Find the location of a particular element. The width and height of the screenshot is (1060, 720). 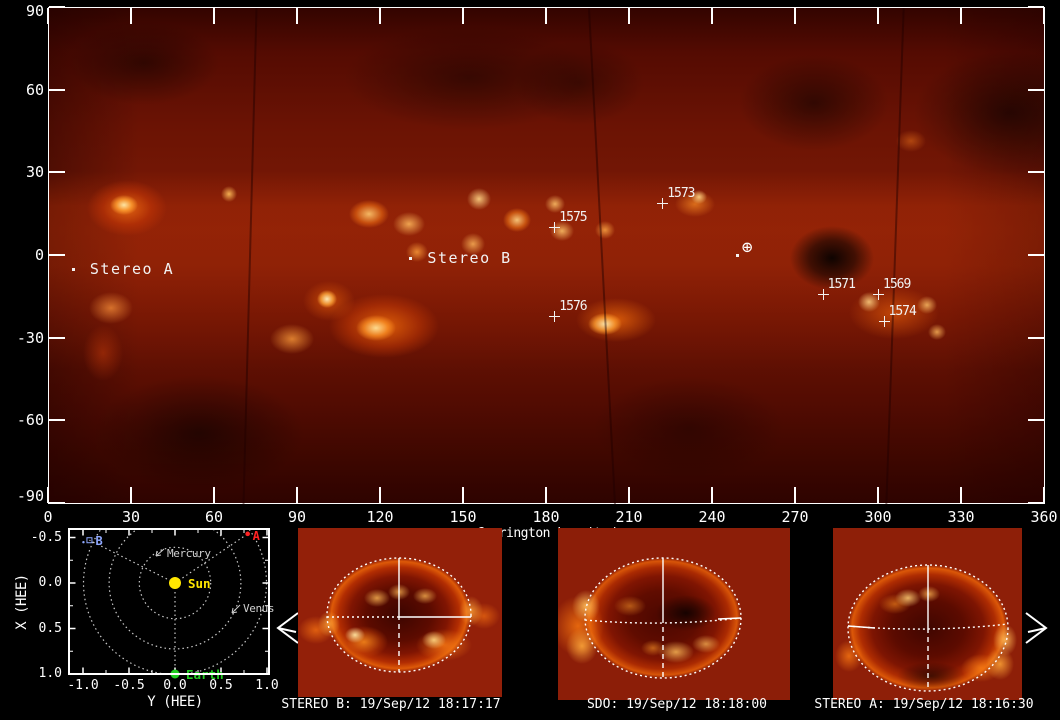

stereo-b-label: B is located at coordinates (98, 541).